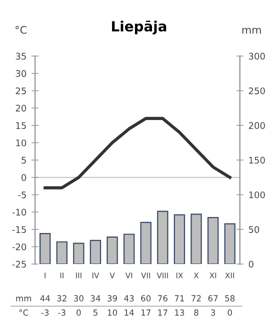  I want to click on data-label: 60, so click(146, 298).